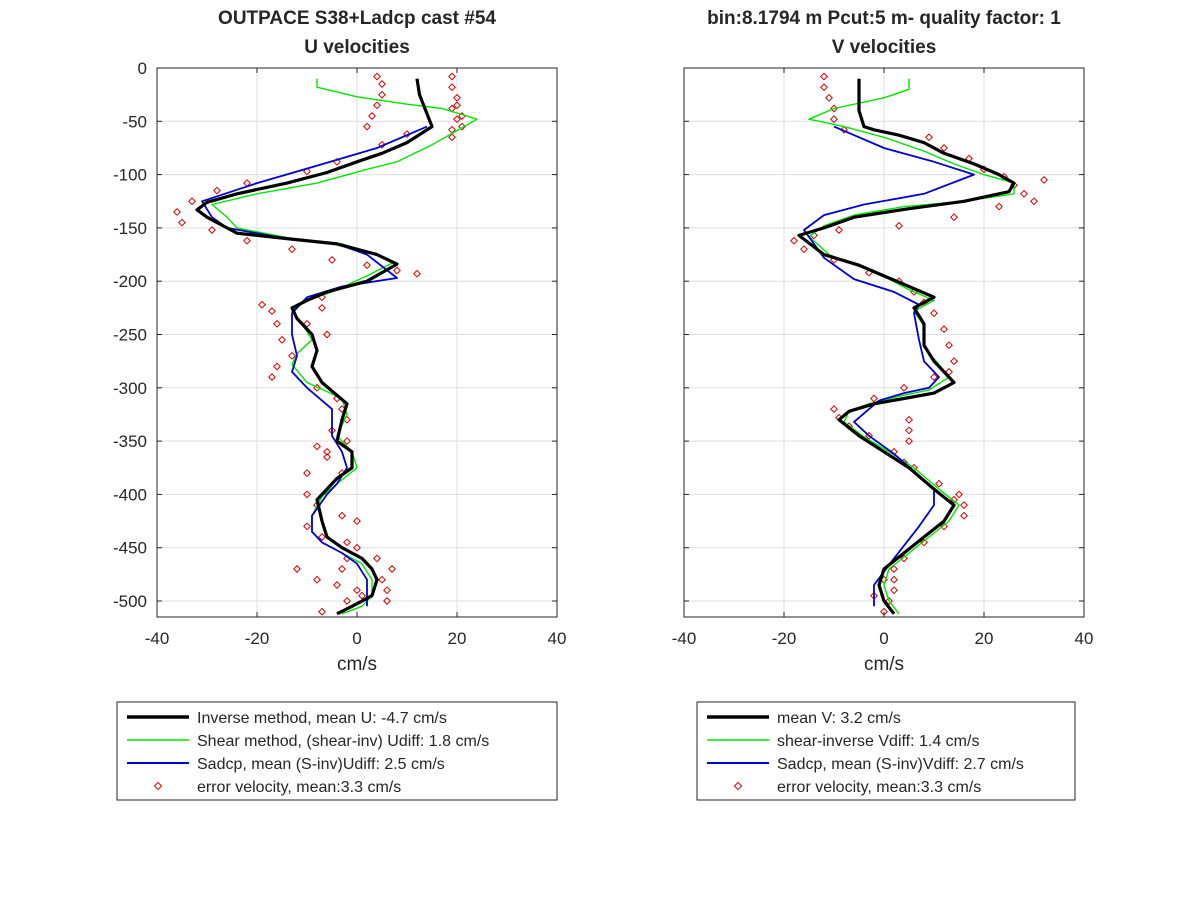  What do you see at coordinates (984, 638) in the screenshot?
I see `v-x-tick-label: 20` at bounding box center [984, 638].